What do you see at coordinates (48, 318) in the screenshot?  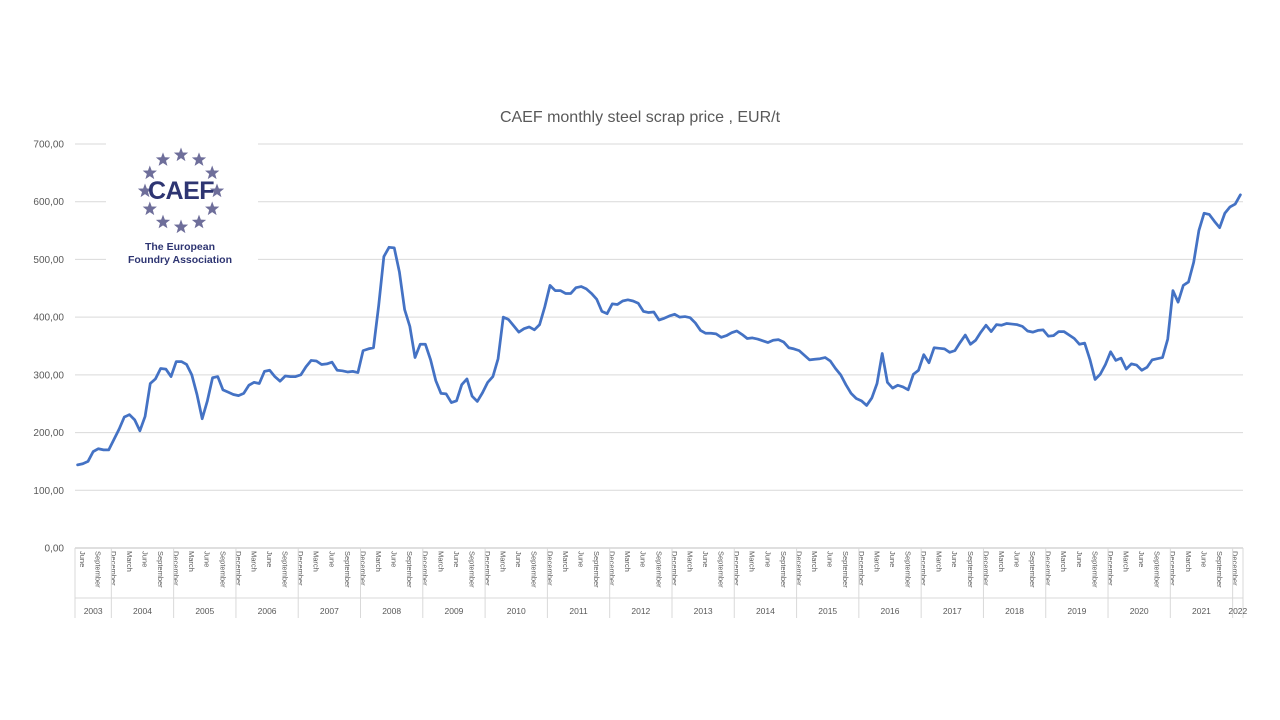 I see `y-tick-label: 400,00` at bounding box center [48, 318].